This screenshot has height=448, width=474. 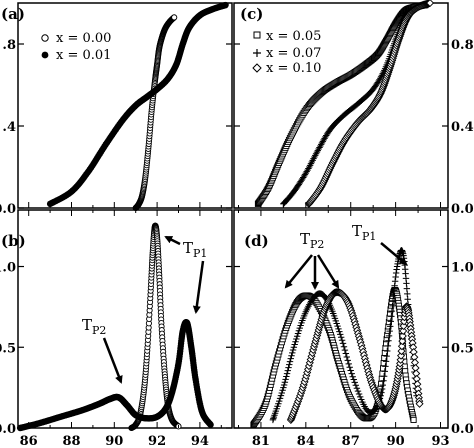 I want to click on legend-a-entry-0: x = 0.00, so click(x=83, y=38).